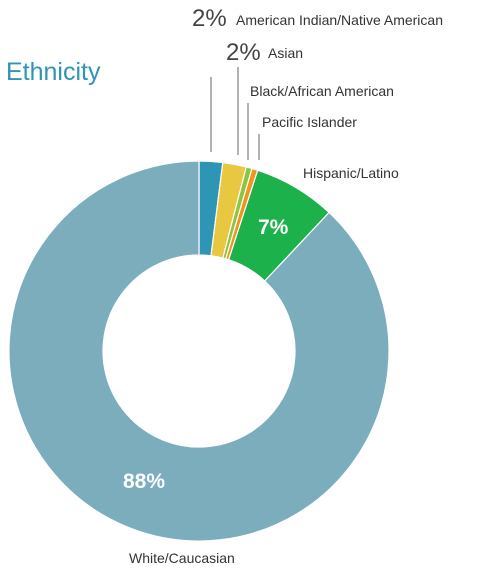  I want to click on category-label-black: Black/African American, so click(322, 91).